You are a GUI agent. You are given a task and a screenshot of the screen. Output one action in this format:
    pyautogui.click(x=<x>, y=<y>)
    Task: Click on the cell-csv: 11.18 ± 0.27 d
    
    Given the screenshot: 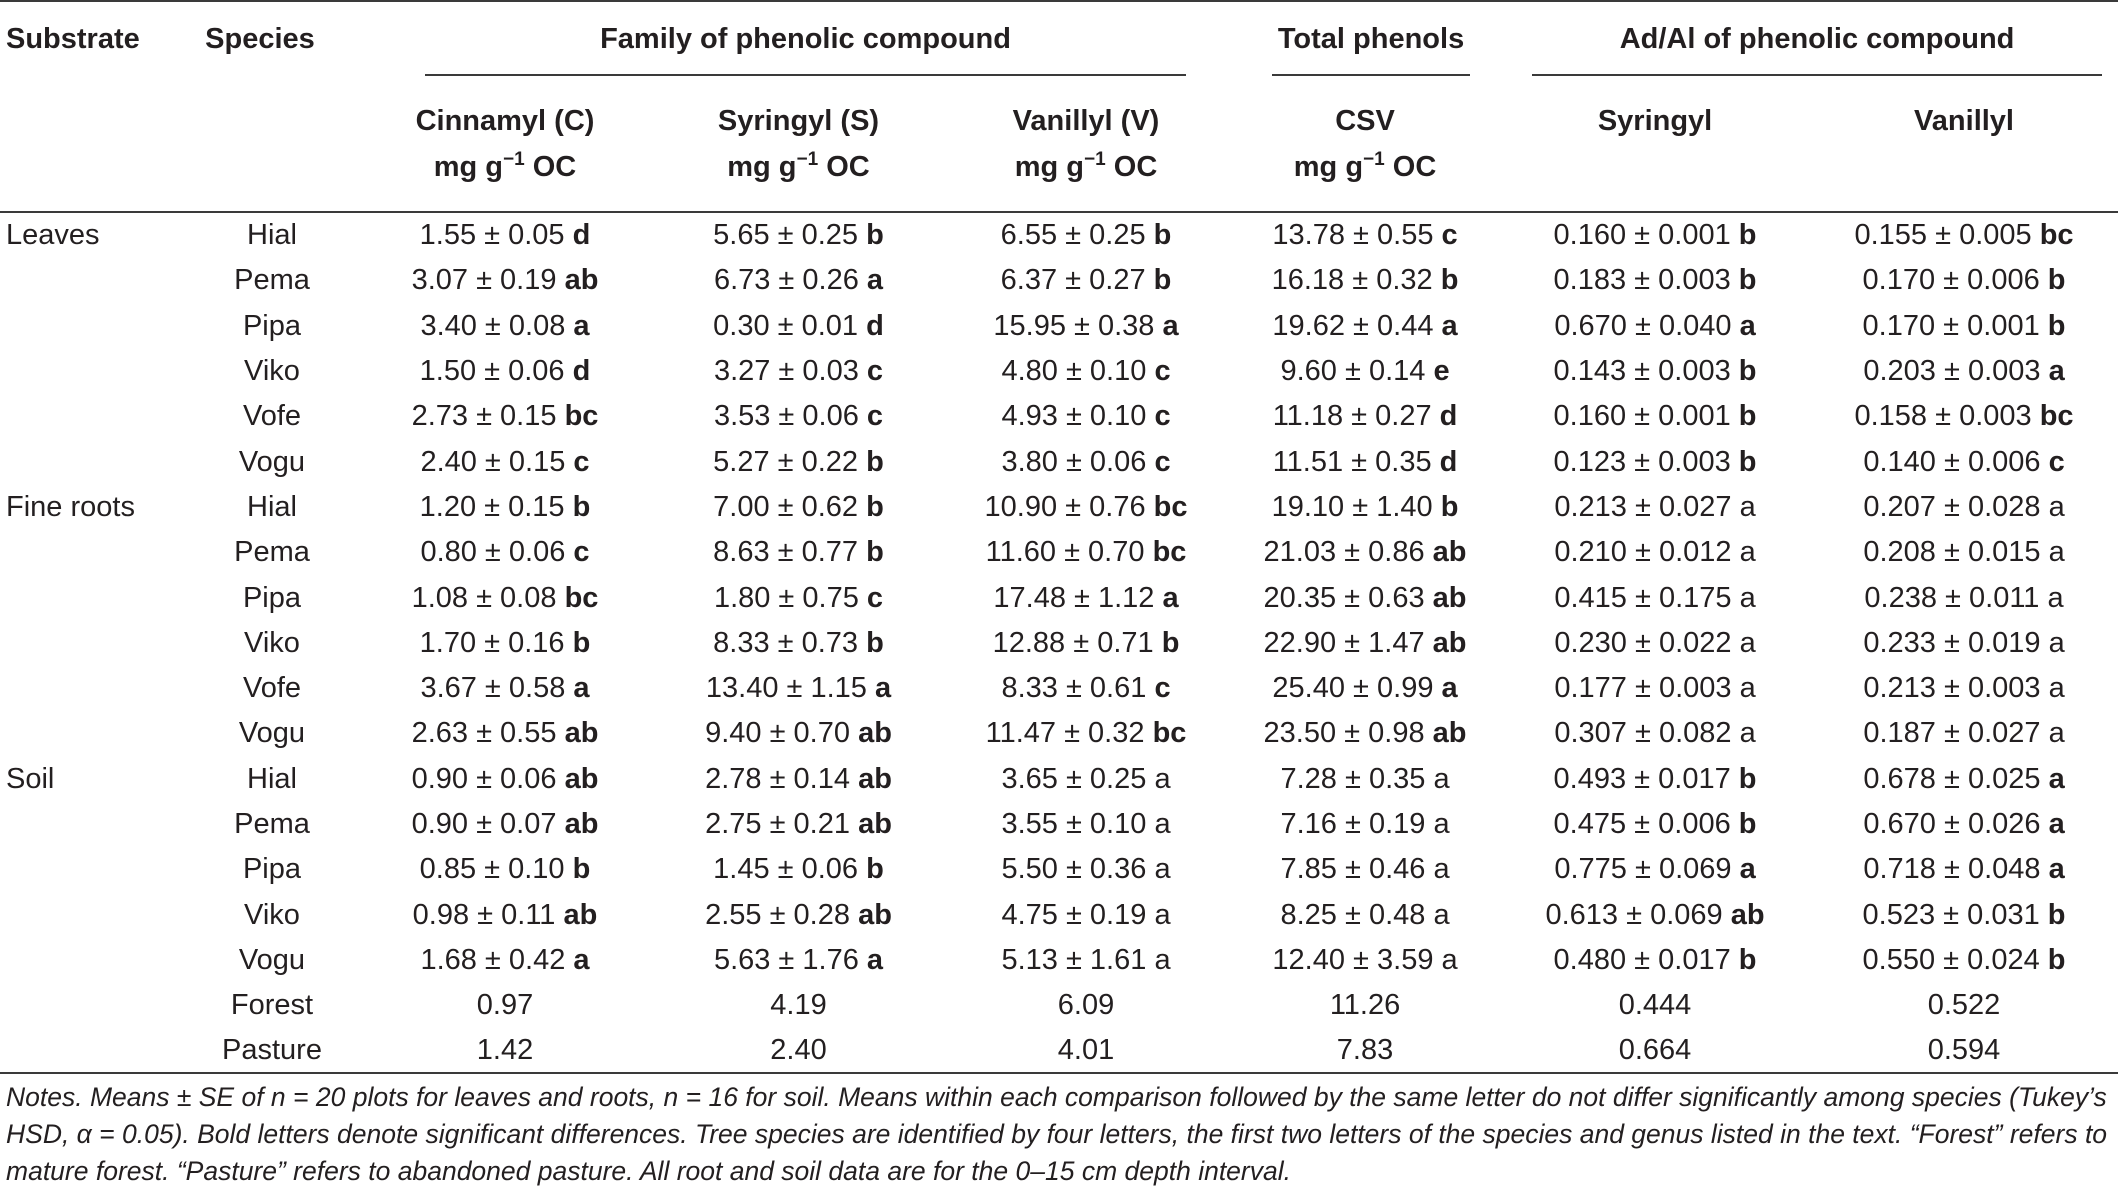 What is the action you would take?
    pyautogui.click(x=1365, y=416)
    